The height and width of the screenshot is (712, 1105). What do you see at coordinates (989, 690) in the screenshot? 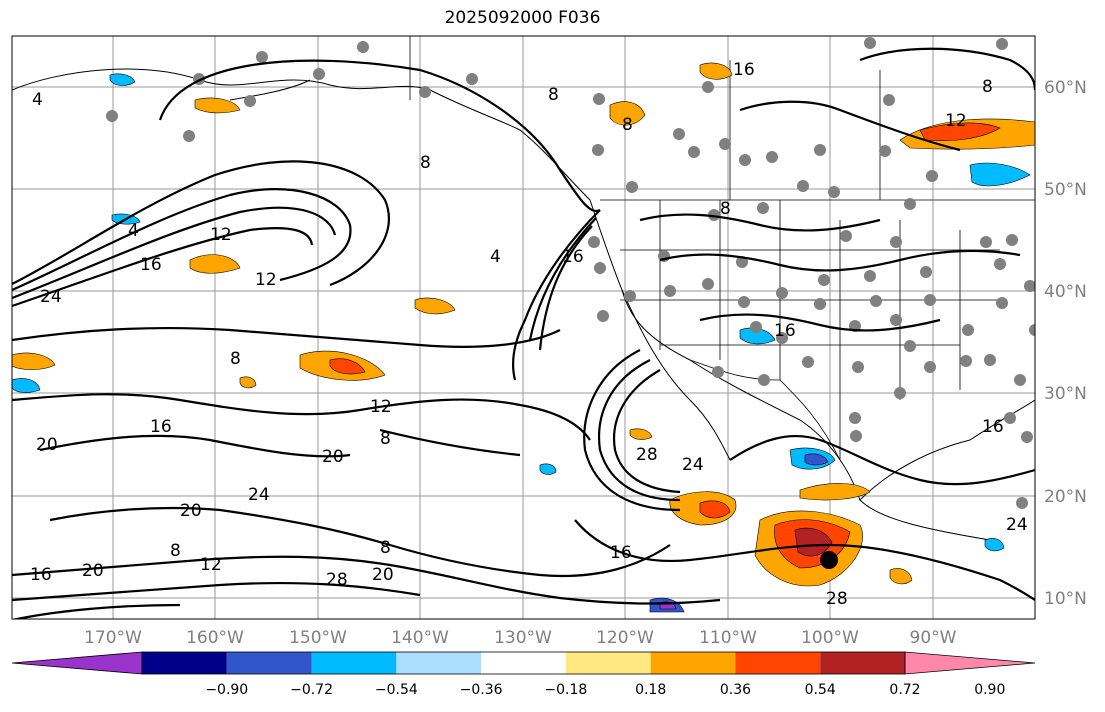
I see `colorbar-tick-label: 0.90` at bounding box center [989, 690].